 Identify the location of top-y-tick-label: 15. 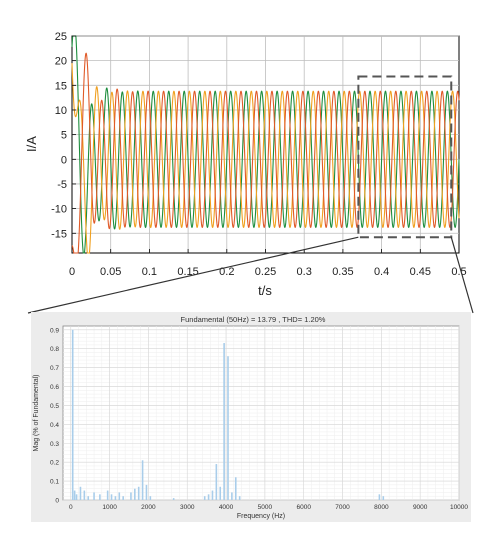
(61, 86).